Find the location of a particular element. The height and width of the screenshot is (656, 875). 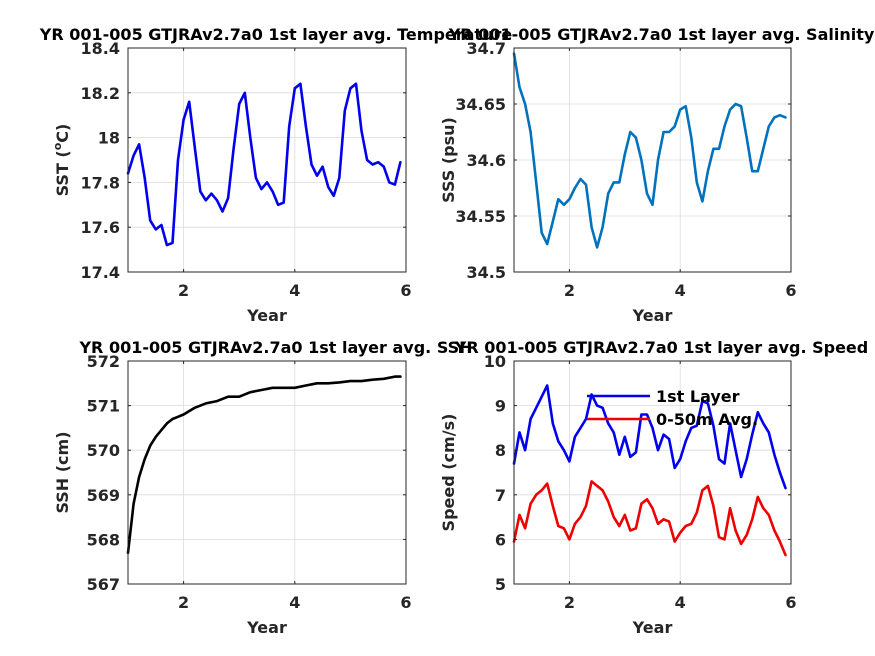

y-tick-label: 568 is located at coordinates (103, 539).